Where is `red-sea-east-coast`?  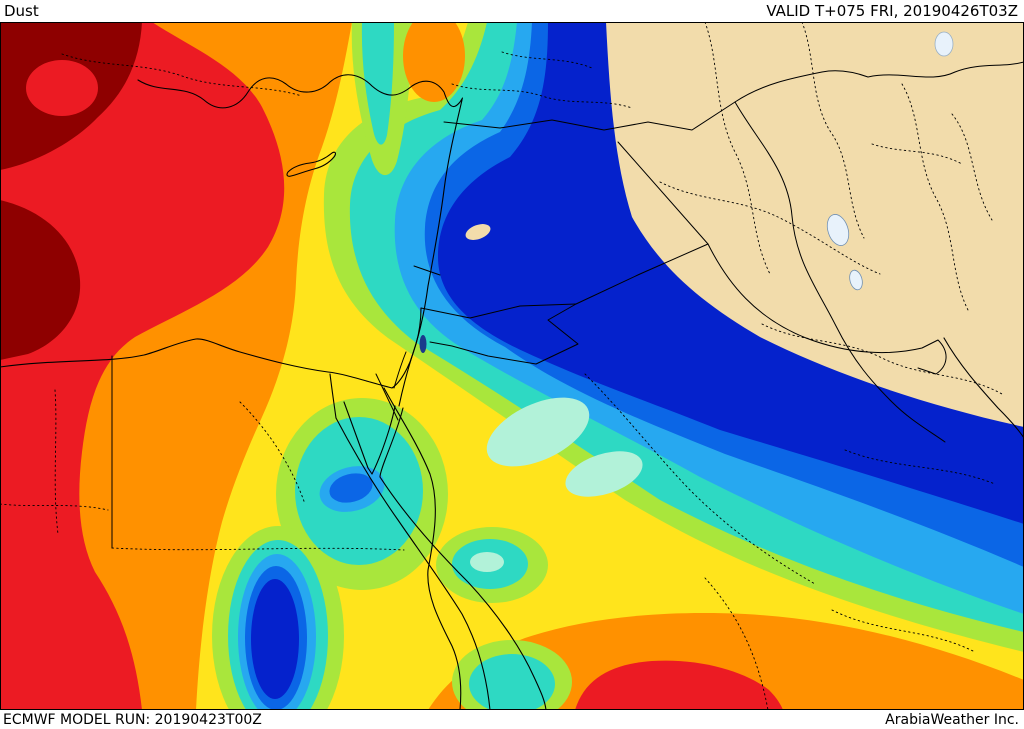
red-sea-east-coast is located at coordinates (463, 593).